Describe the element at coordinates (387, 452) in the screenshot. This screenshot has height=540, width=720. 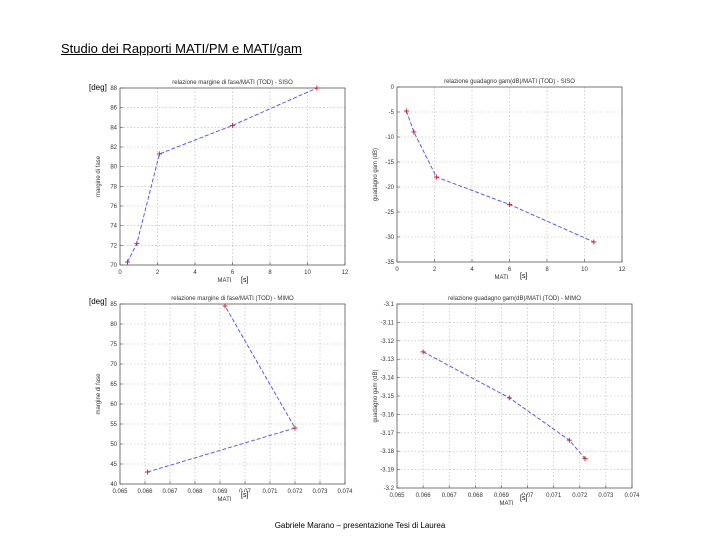
I see `y-tick-label: -3.18` at that location.